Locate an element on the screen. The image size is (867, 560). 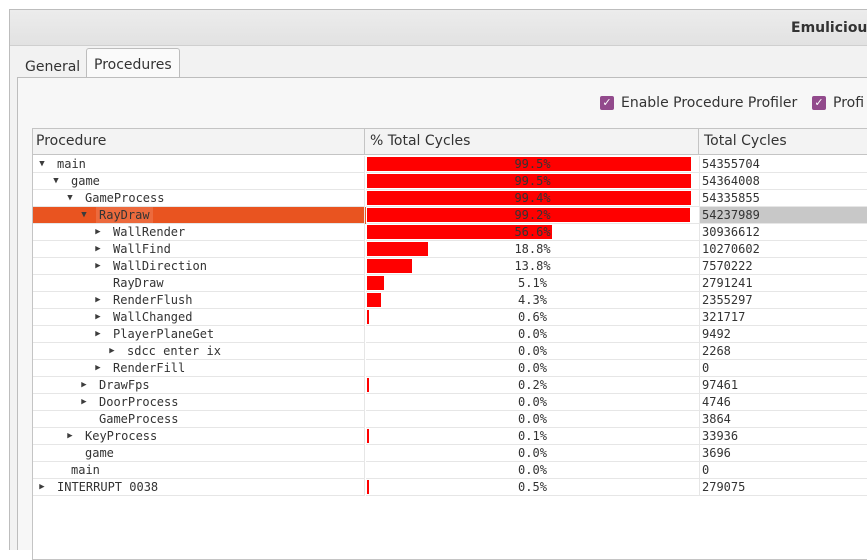
percent-cell: 99.2% is located at coordinates (533, 215).